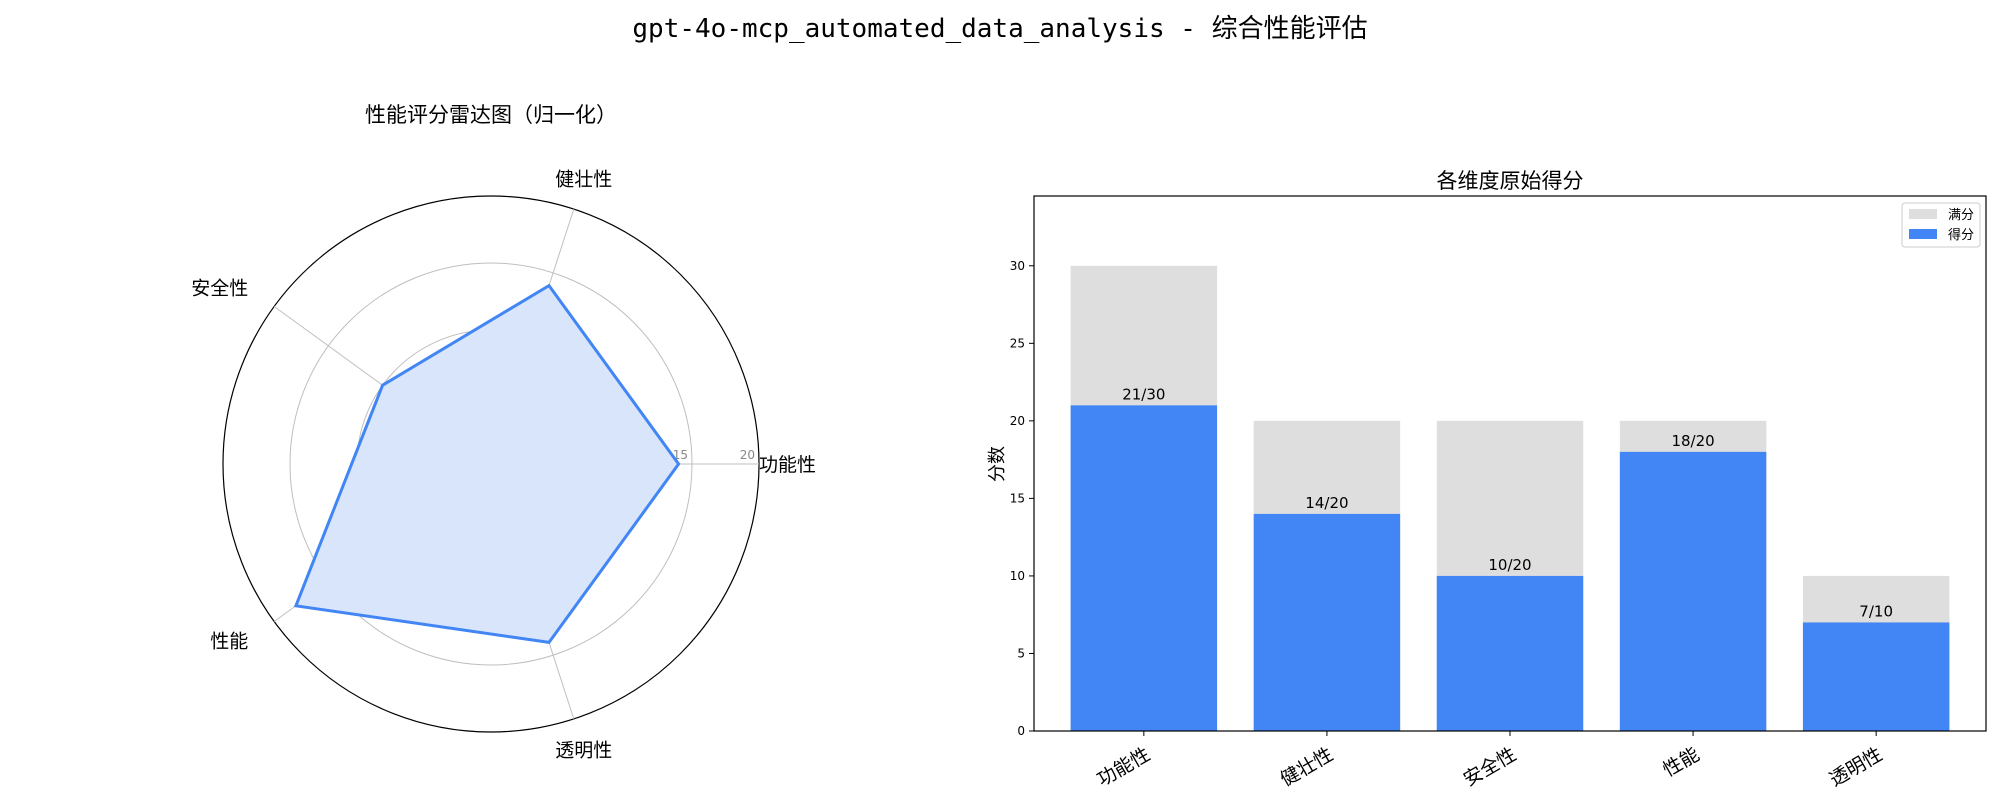 Image resolution: width=2000 pixels, height=800 pixels. I want to click on radar-r-tick-label: 20, so click(747, 455).